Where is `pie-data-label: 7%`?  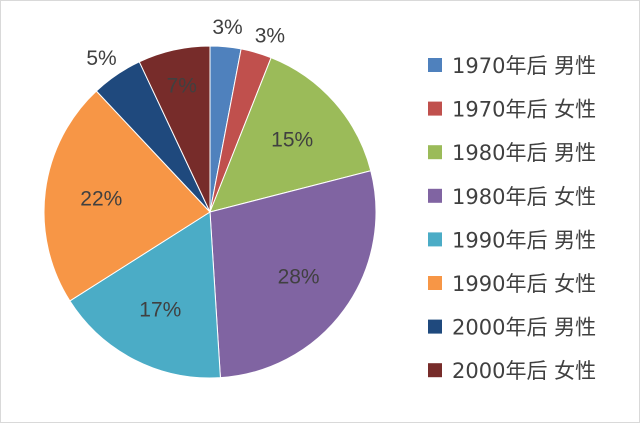 pie-data-label: 7% is located at coordinates (182, 86).